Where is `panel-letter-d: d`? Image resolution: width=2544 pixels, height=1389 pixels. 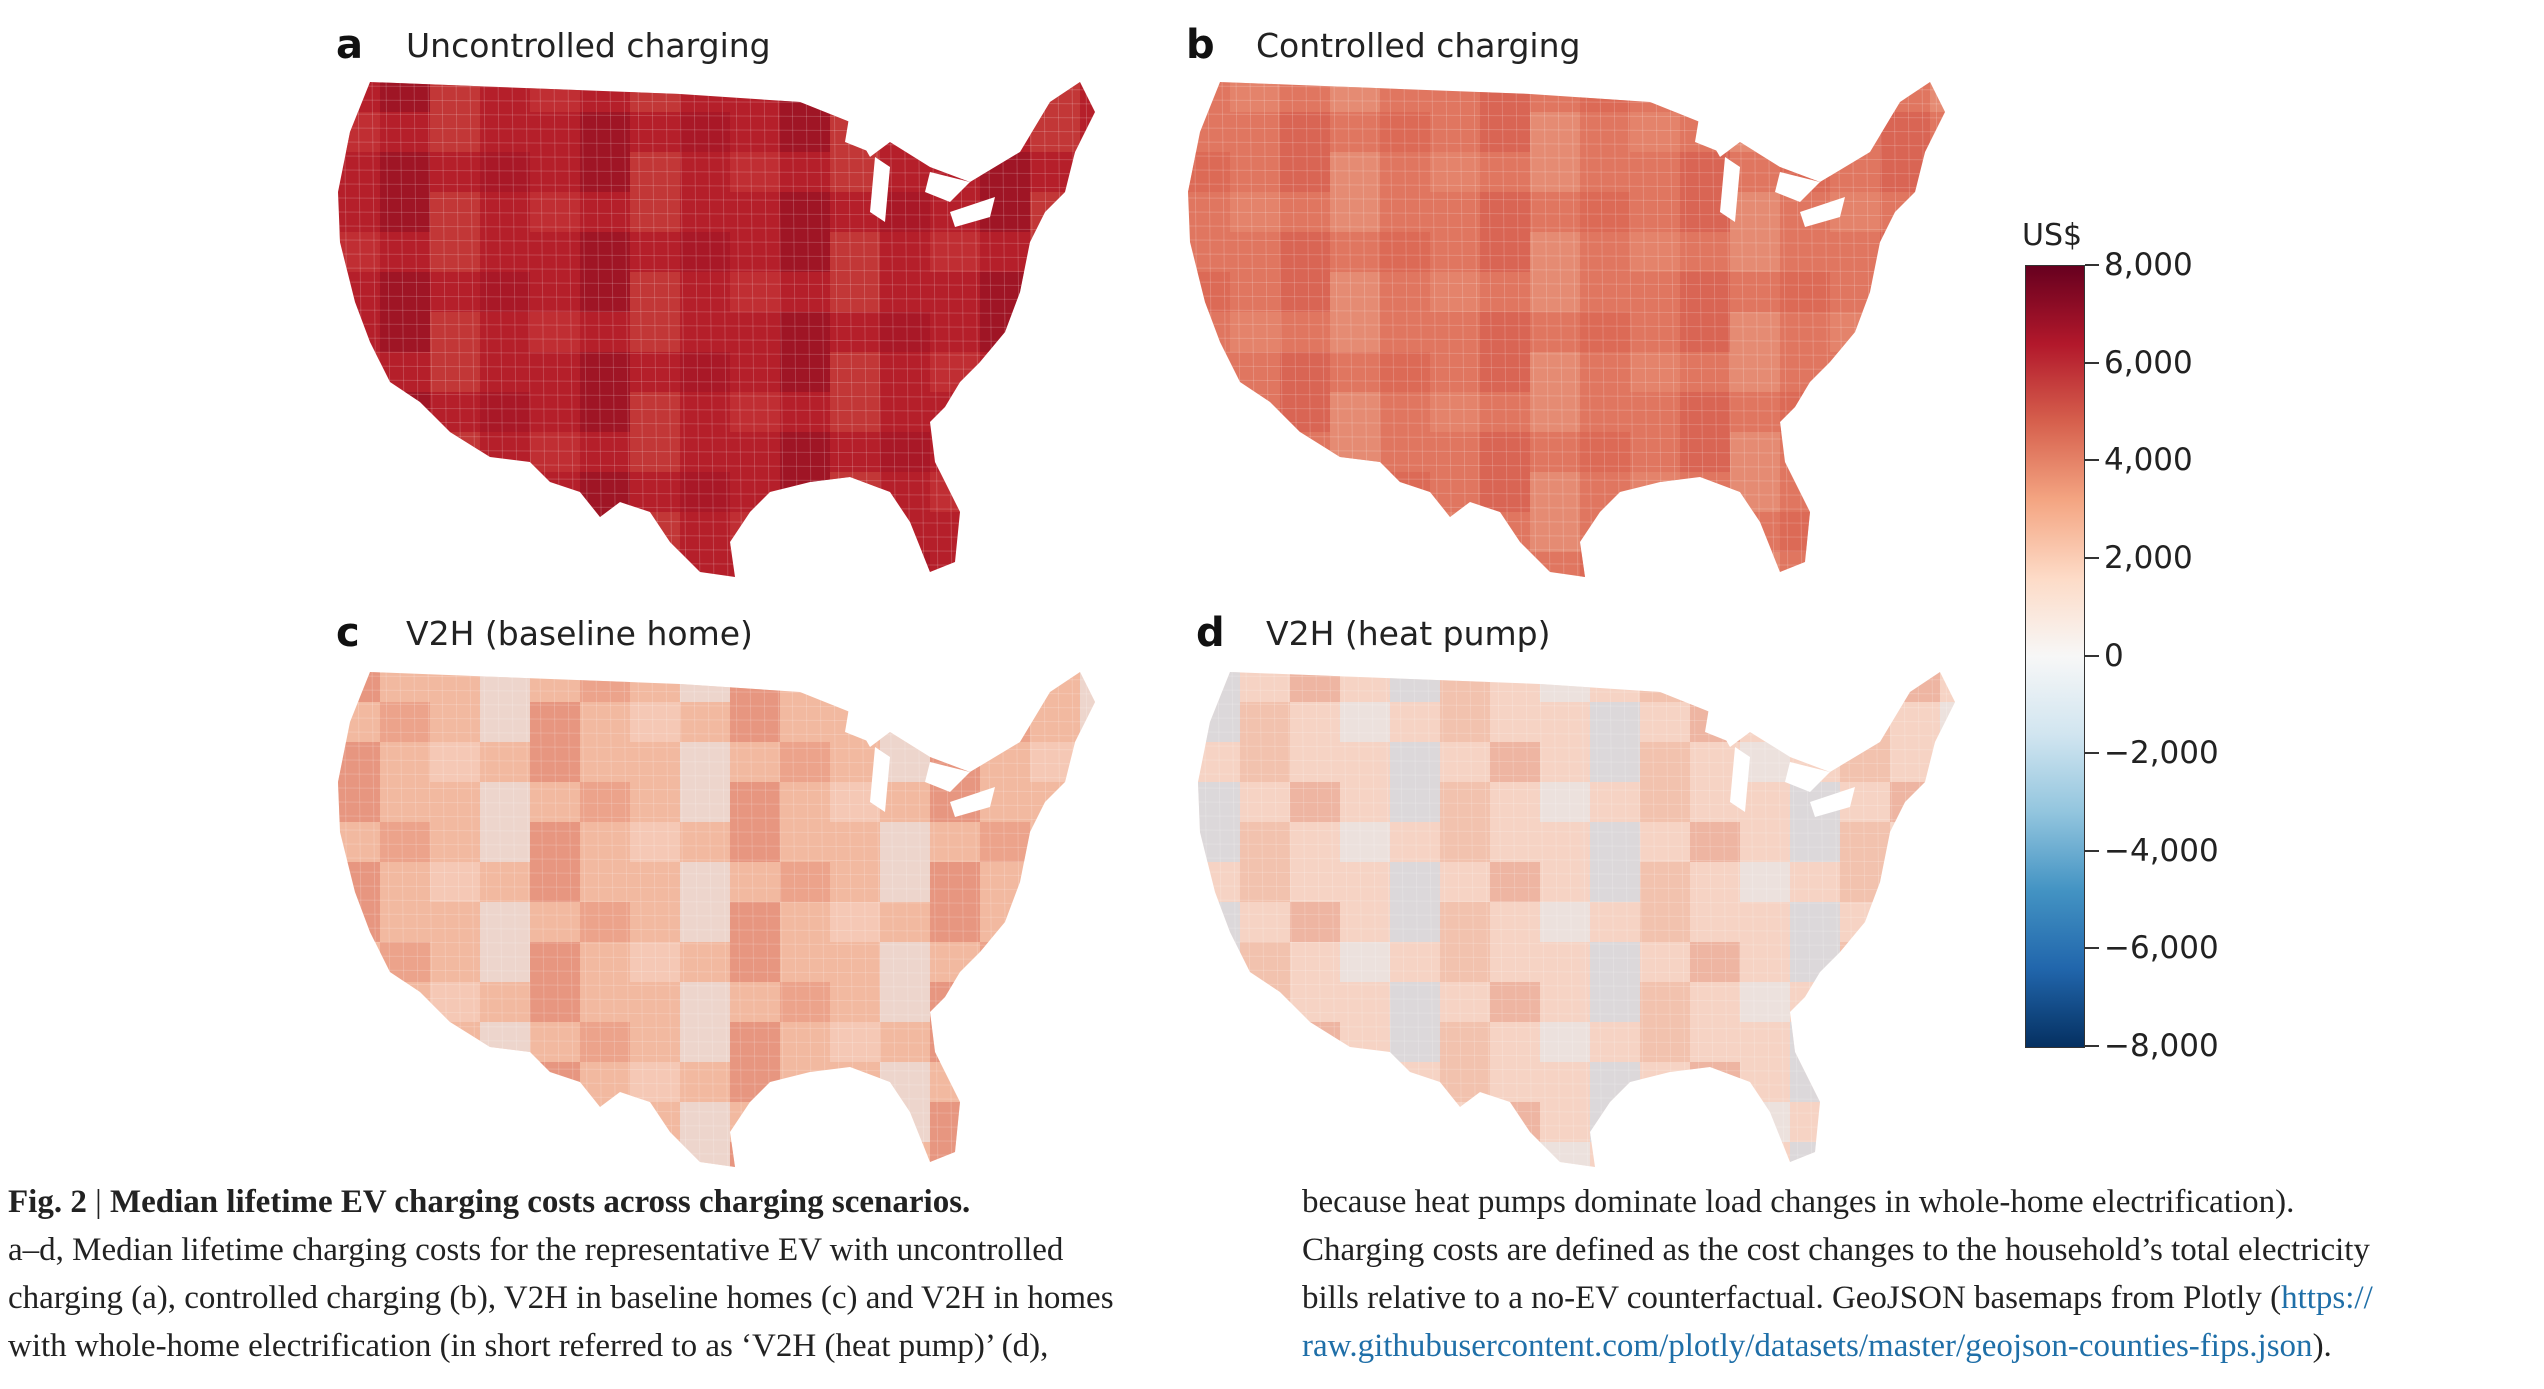
panel-letter-d: d is located at coordinates (1210, 633).